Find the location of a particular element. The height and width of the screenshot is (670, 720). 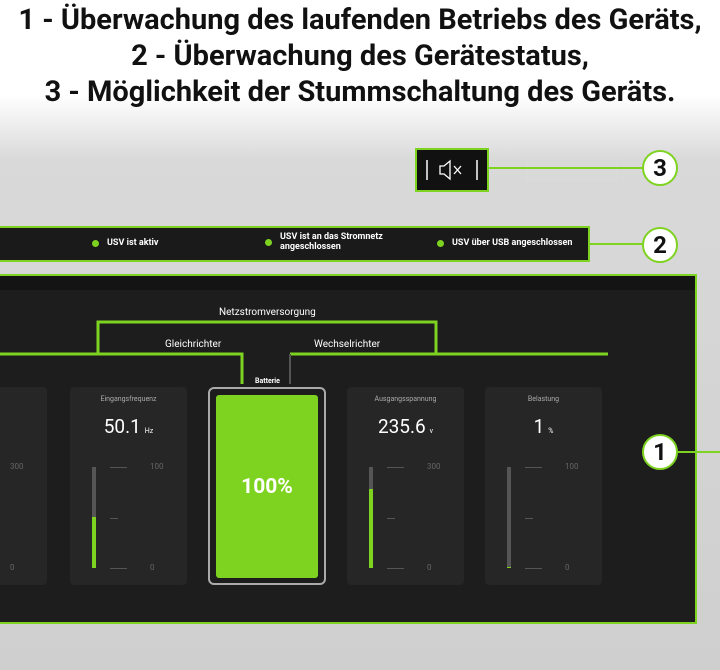

card-title: annung is located at coordinates (23, 399).